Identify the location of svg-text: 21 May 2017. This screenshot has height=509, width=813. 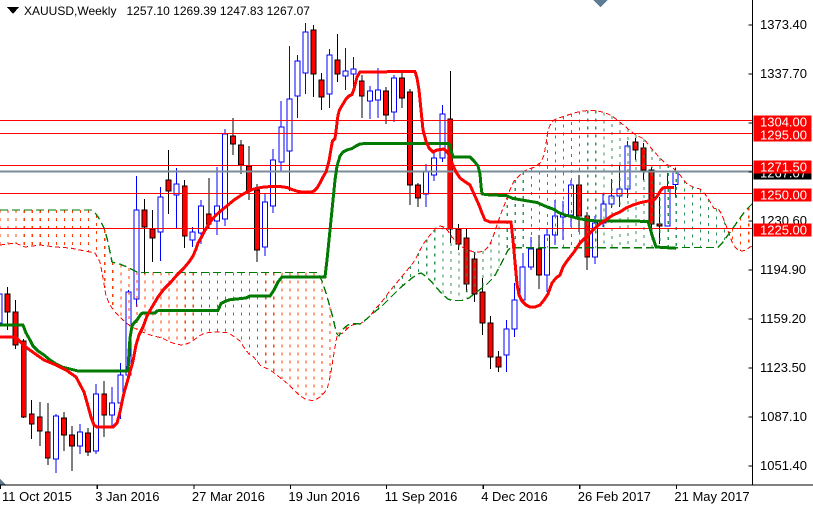
(711, 496).